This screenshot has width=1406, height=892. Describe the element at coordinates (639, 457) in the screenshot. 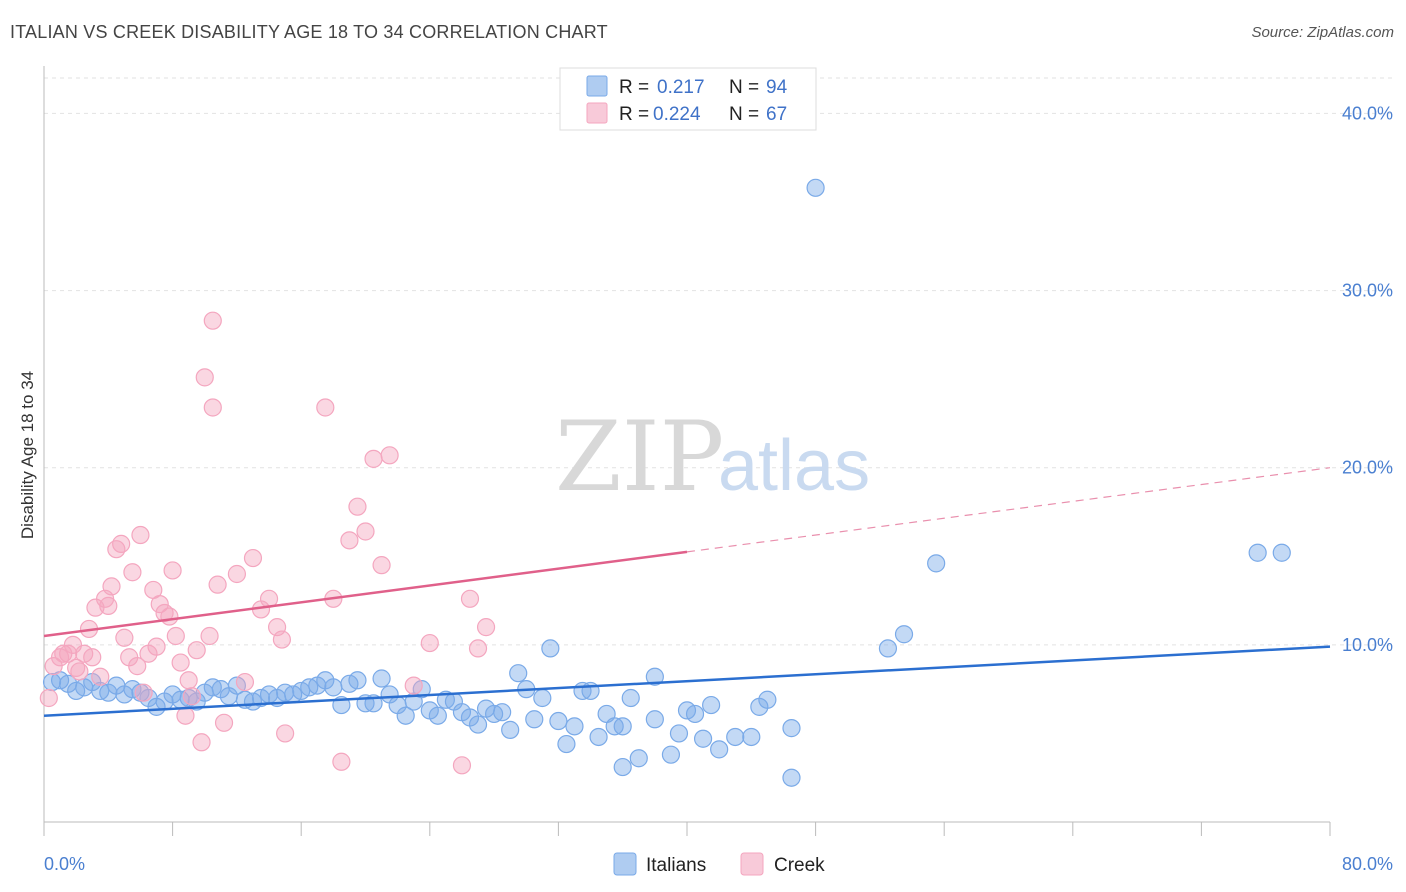

I see `watermark-zip: ZIP` at that location.